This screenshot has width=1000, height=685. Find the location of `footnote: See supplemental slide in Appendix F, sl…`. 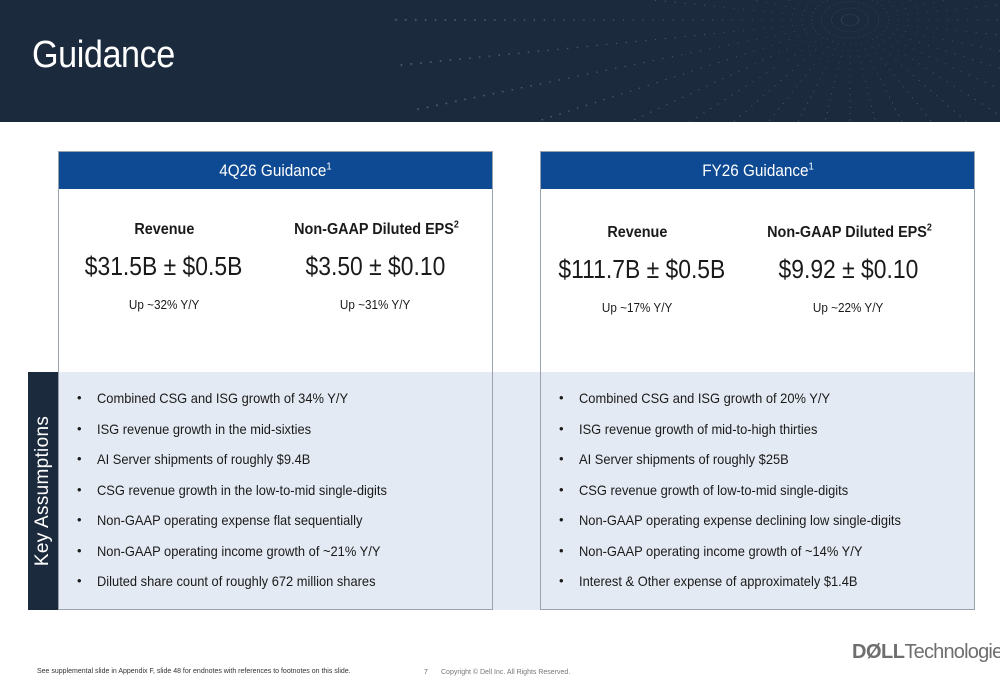

footnote: See supplemental slide in Appendix F, sl… is located at coordinates (194, 671).